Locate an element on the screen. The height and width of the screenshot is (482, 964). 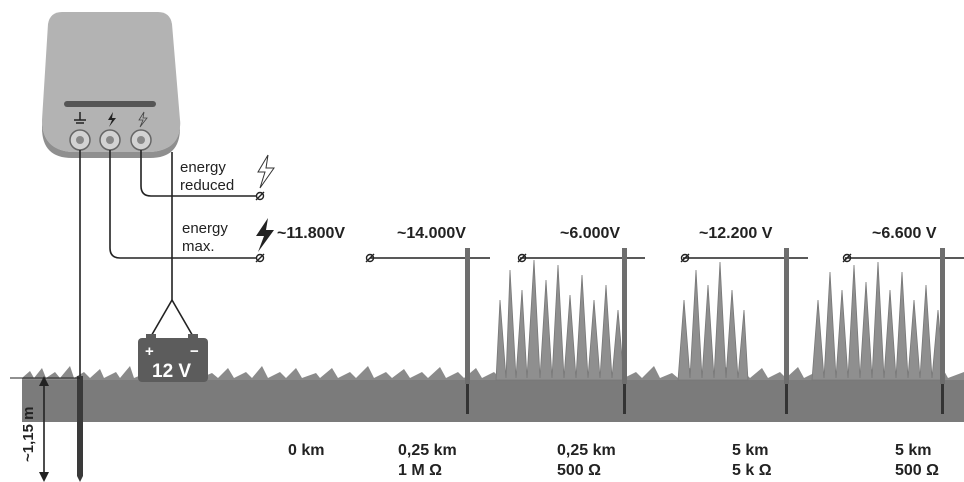
wires is located at coordinates (182, 244).